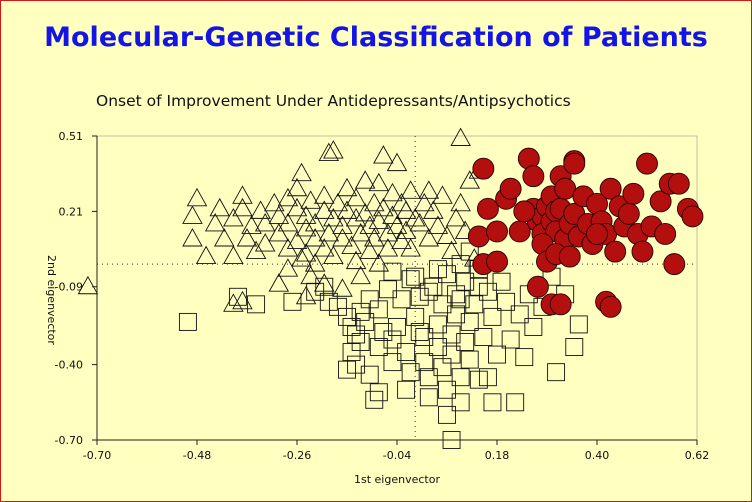  I want to click on y-tick-label: 0.21, so click(71, 211).